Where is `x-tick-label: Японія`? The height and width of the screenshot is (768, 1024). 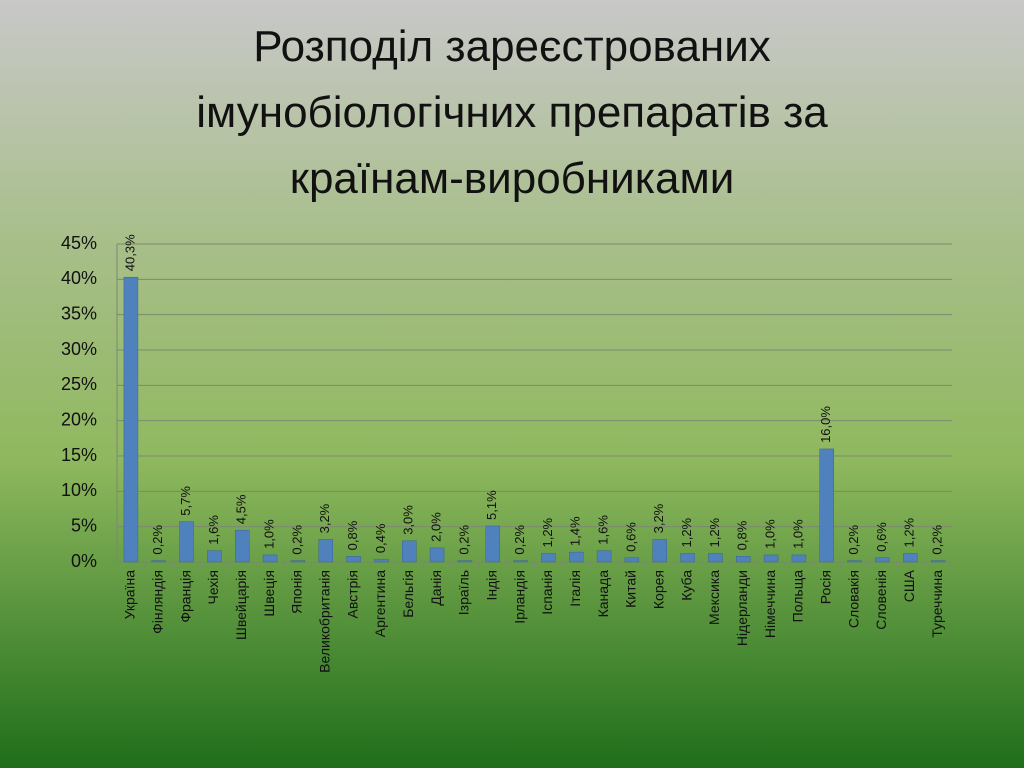 x-tick-label: Японія is located at coordinates (297, 592).